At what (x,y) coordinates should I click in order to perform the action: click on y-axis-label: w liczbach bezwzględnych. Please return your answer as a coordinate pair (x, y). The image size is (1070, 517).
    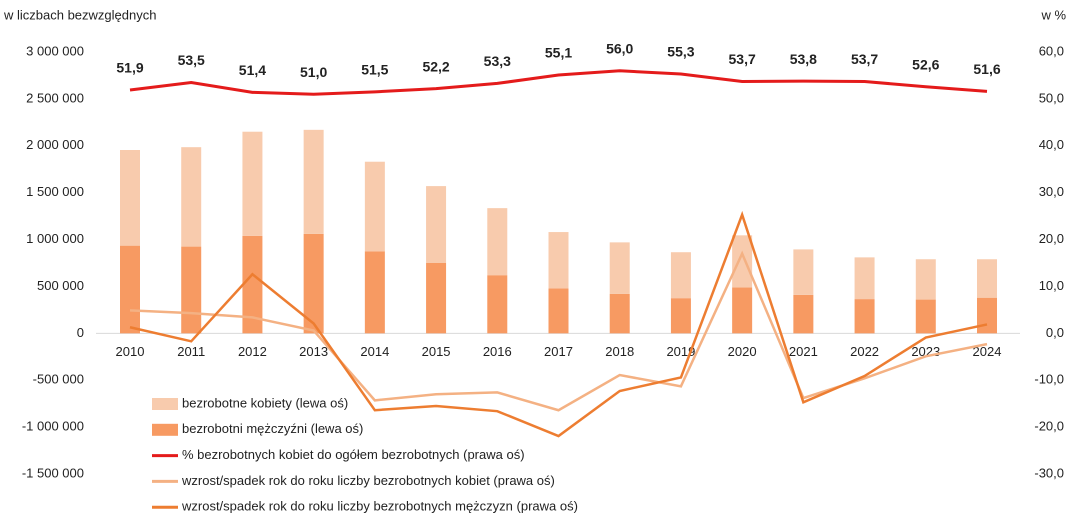
    Looking at the image, I should click on (79, 14).